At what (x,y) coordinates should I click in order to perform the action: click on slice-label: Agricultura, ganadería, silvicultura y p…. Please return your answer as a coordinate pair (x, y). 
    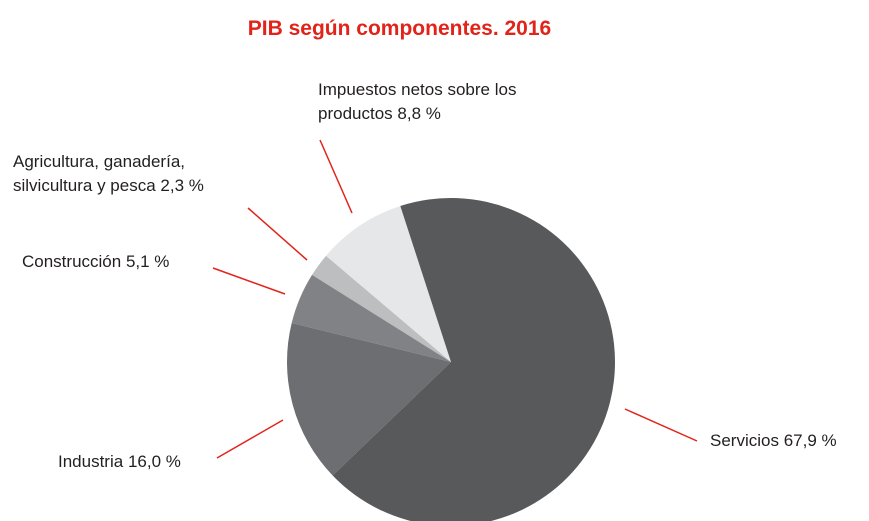
    Looking at the image, I should click on (135, 174).